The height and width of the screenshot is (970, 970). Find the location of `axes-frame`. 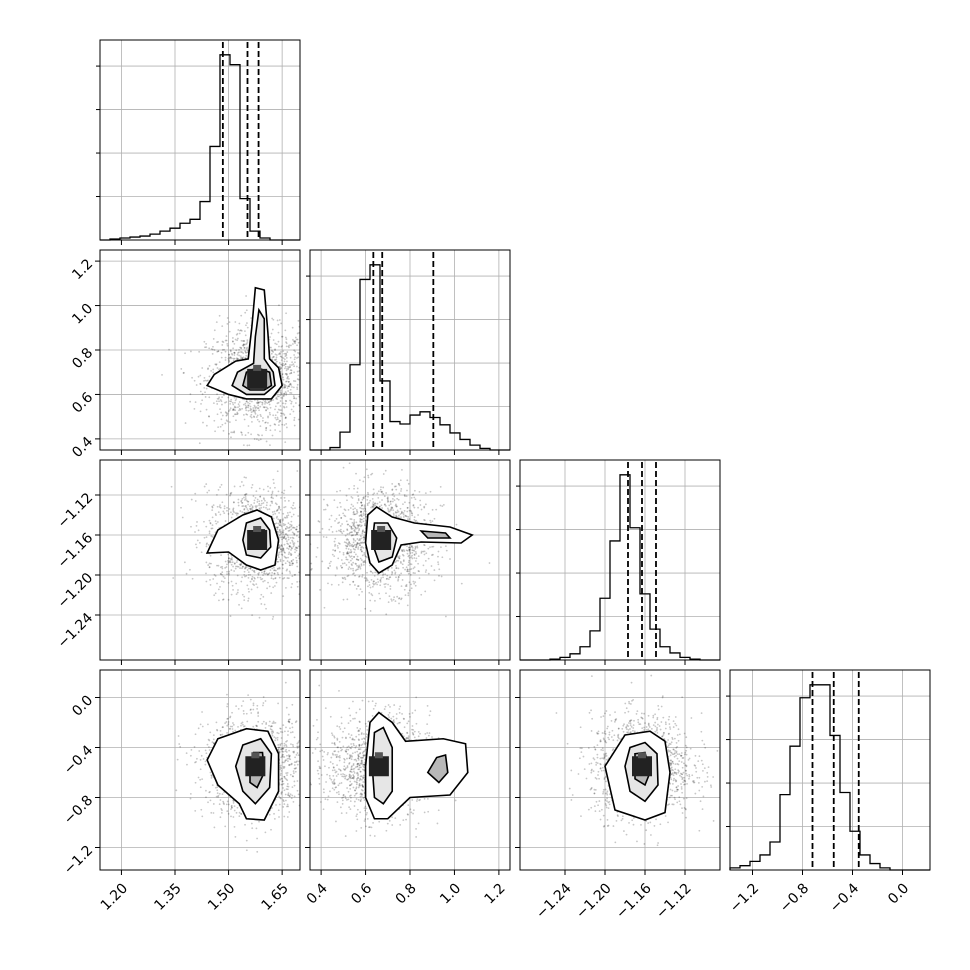

axes-frame is located at coordinates (620, 560).